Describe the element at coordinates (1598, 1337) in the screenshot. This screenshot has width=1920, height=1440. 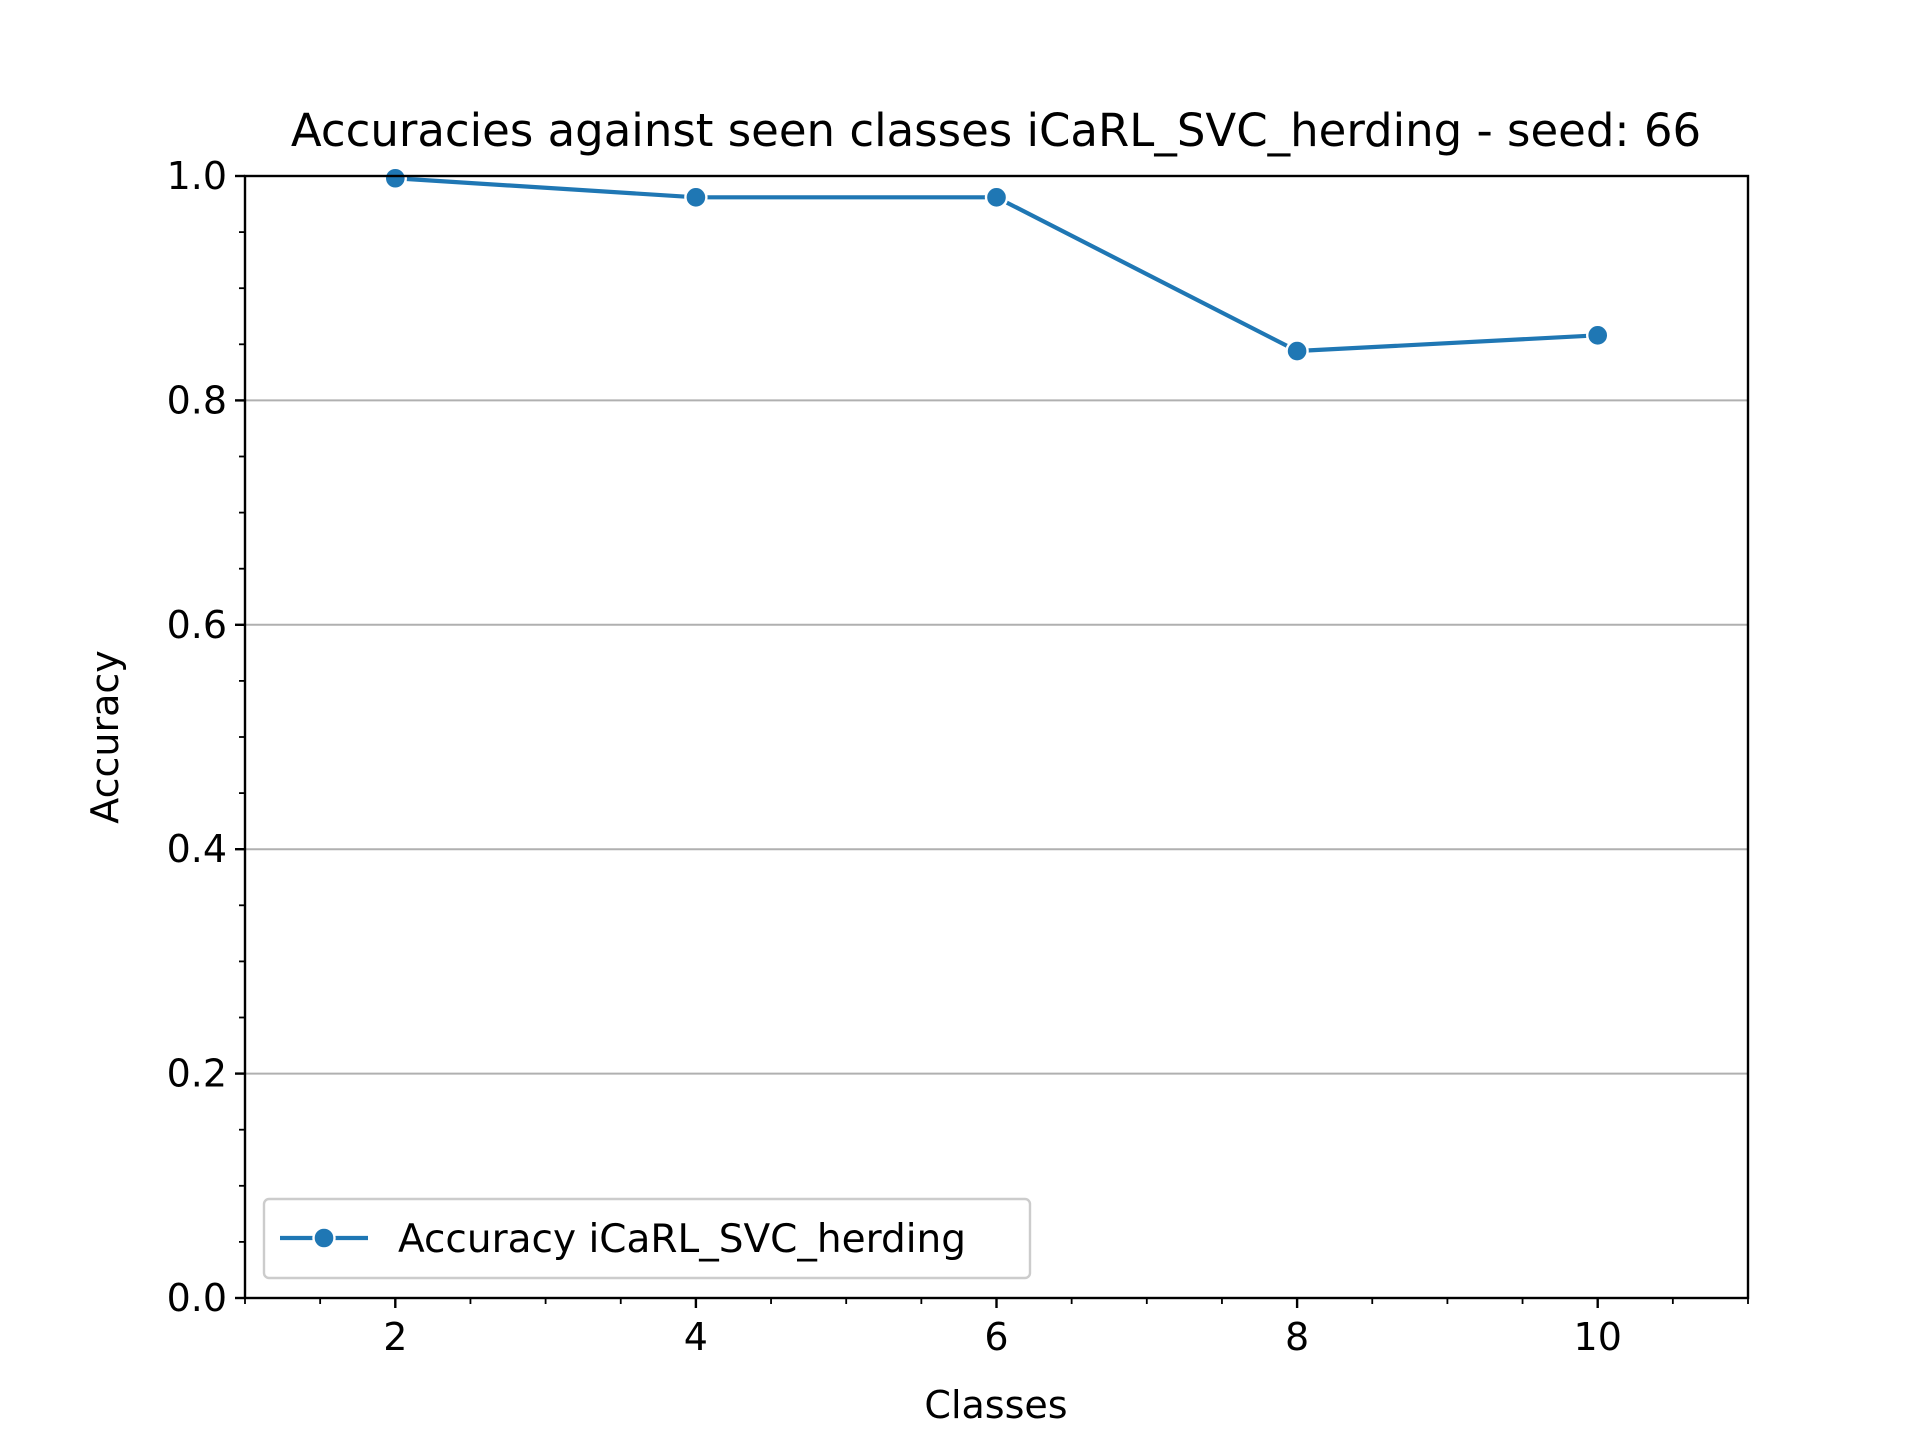
I see `x-tick-label: 10` at that location.